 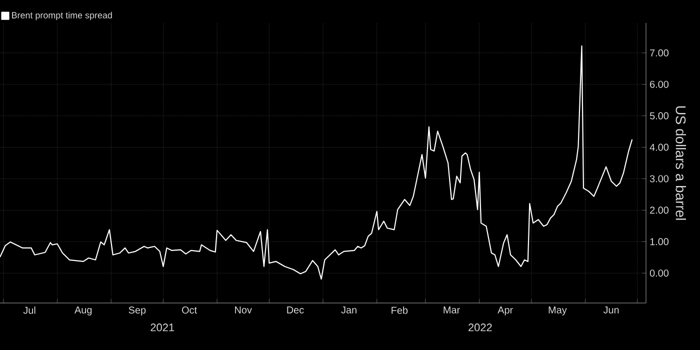 What do you see at coordinates (295, 310) in the screenshot?
I see `x-tick-label: Dec` at bounding box center [295, 310].